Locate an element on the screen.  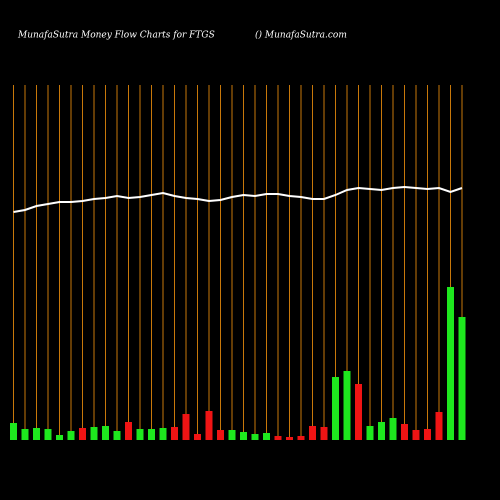
chart-subtitle: () MunafaSutra.com is located at coordinates (301, 35).